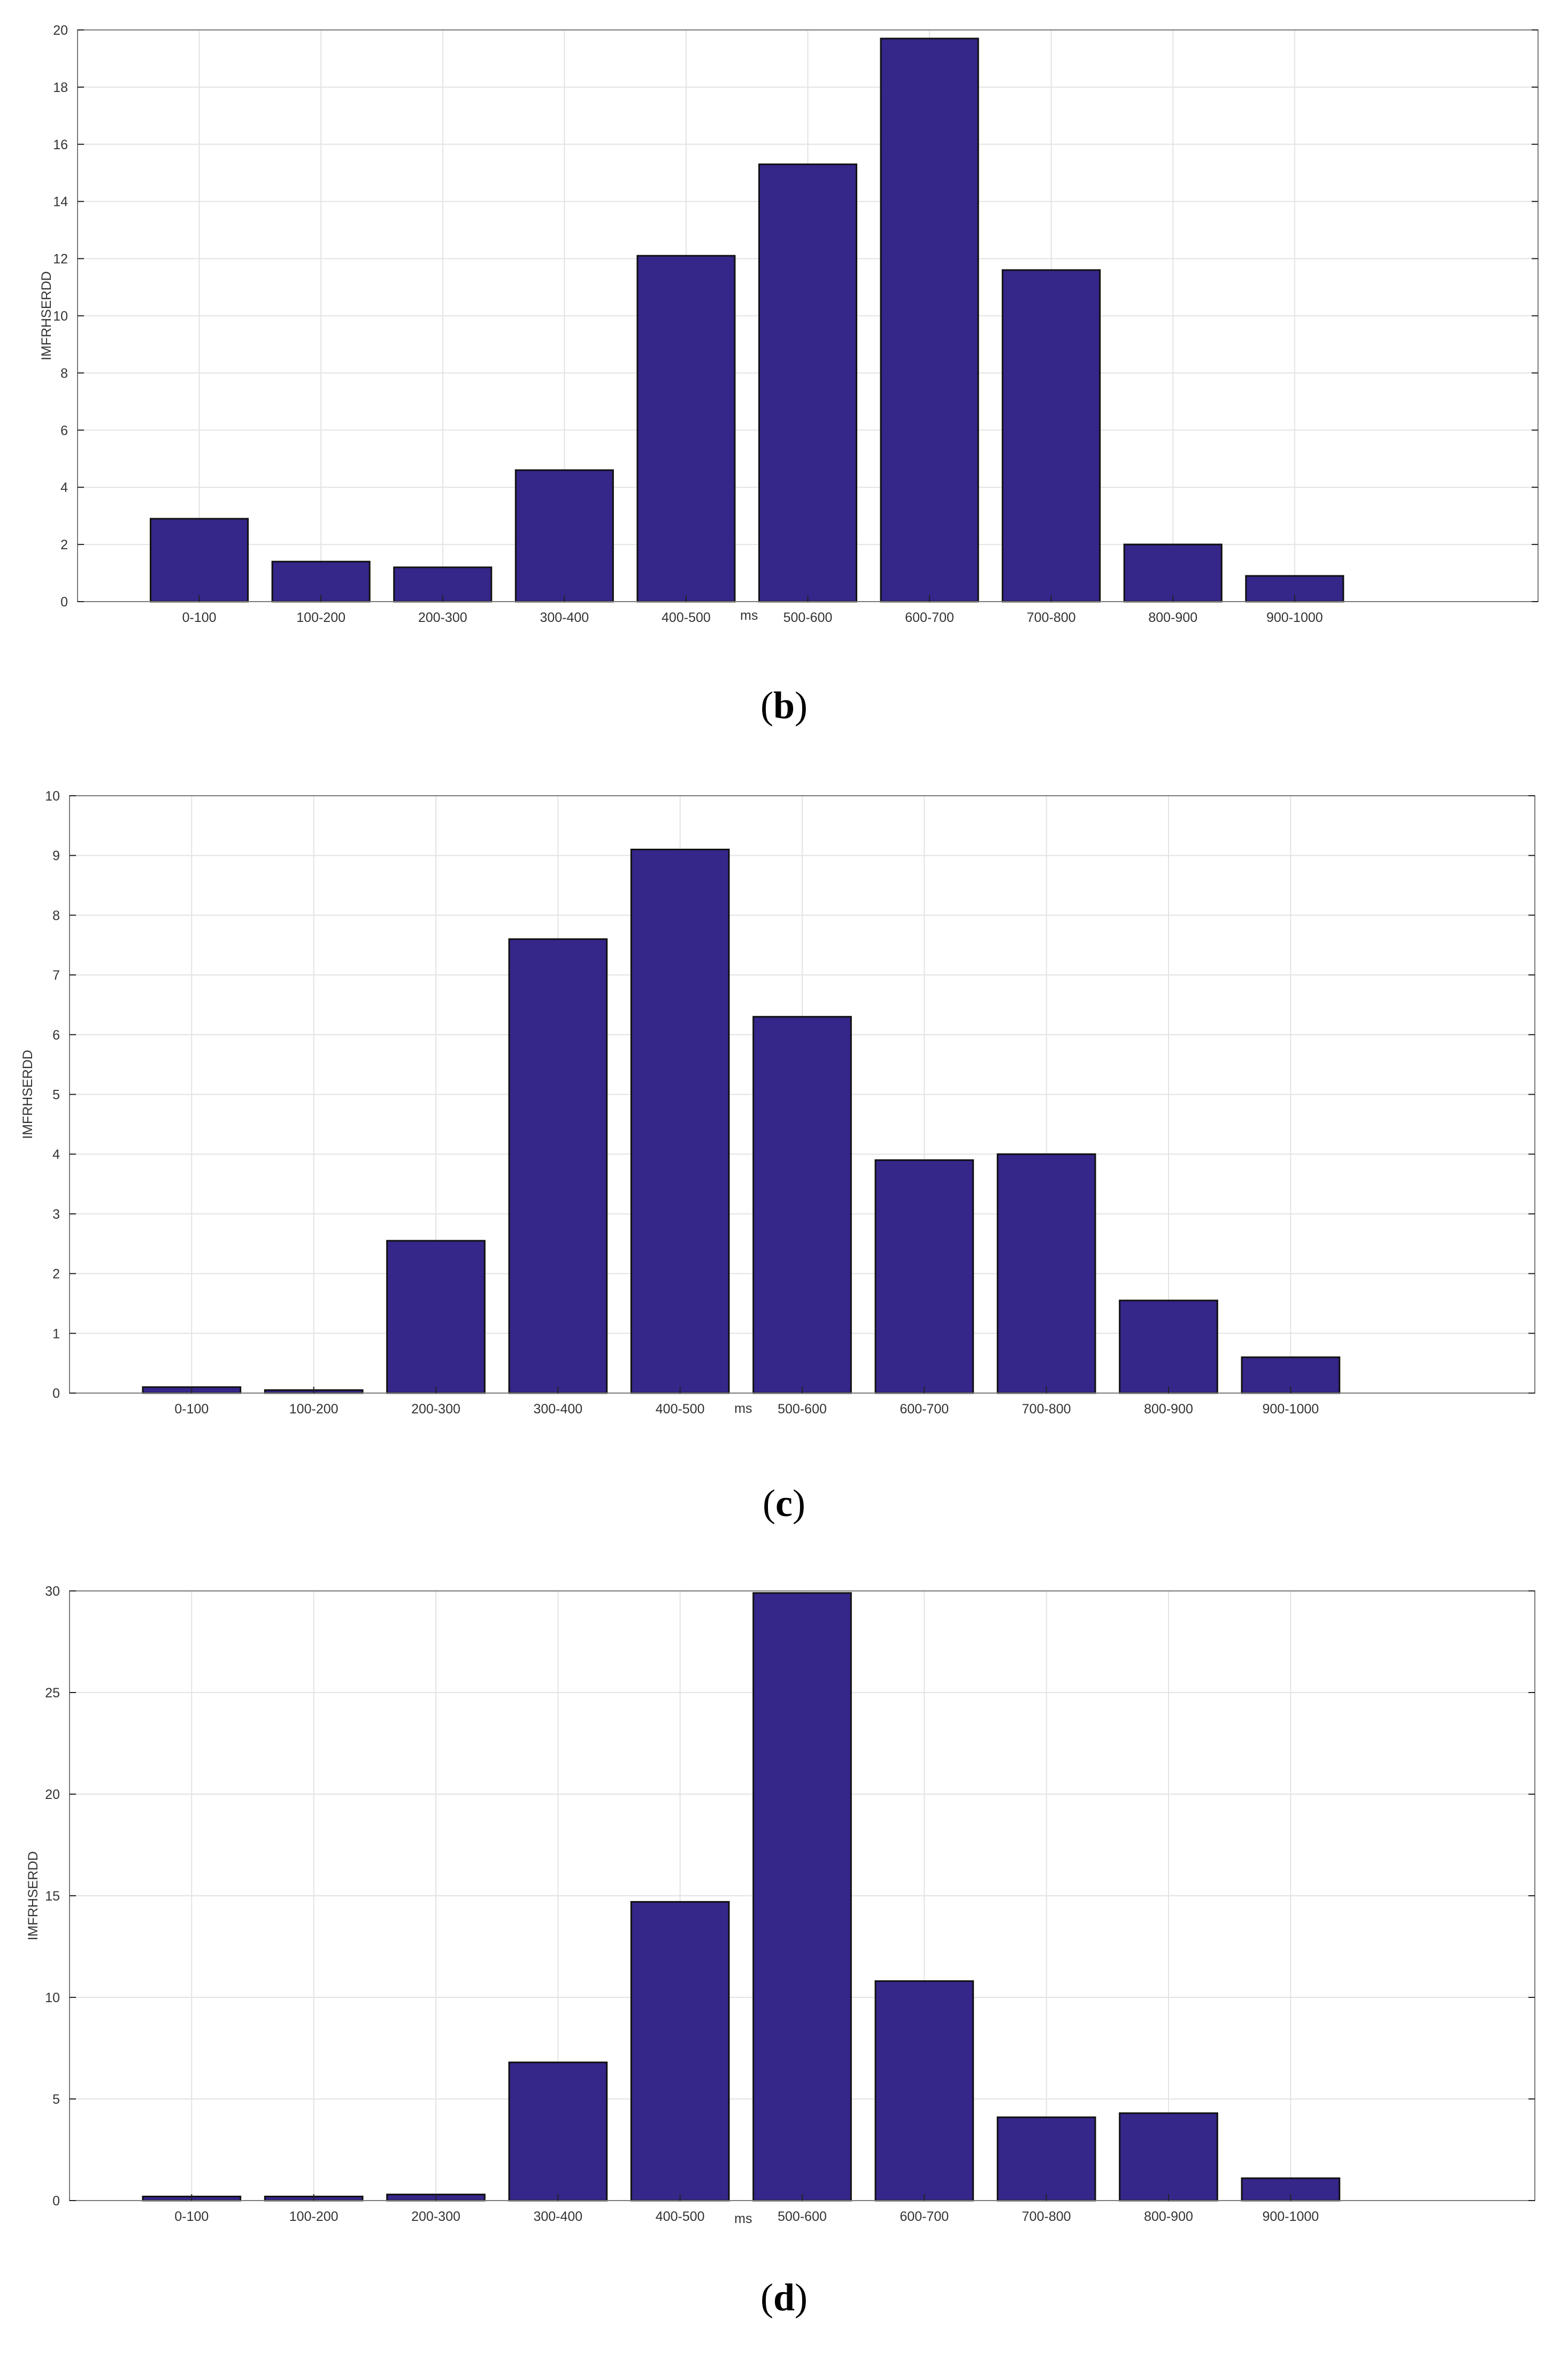 The width and height of the screenshot is (1568, 2361). I want to click on panel-label-c: (c), so click(784, 1503).